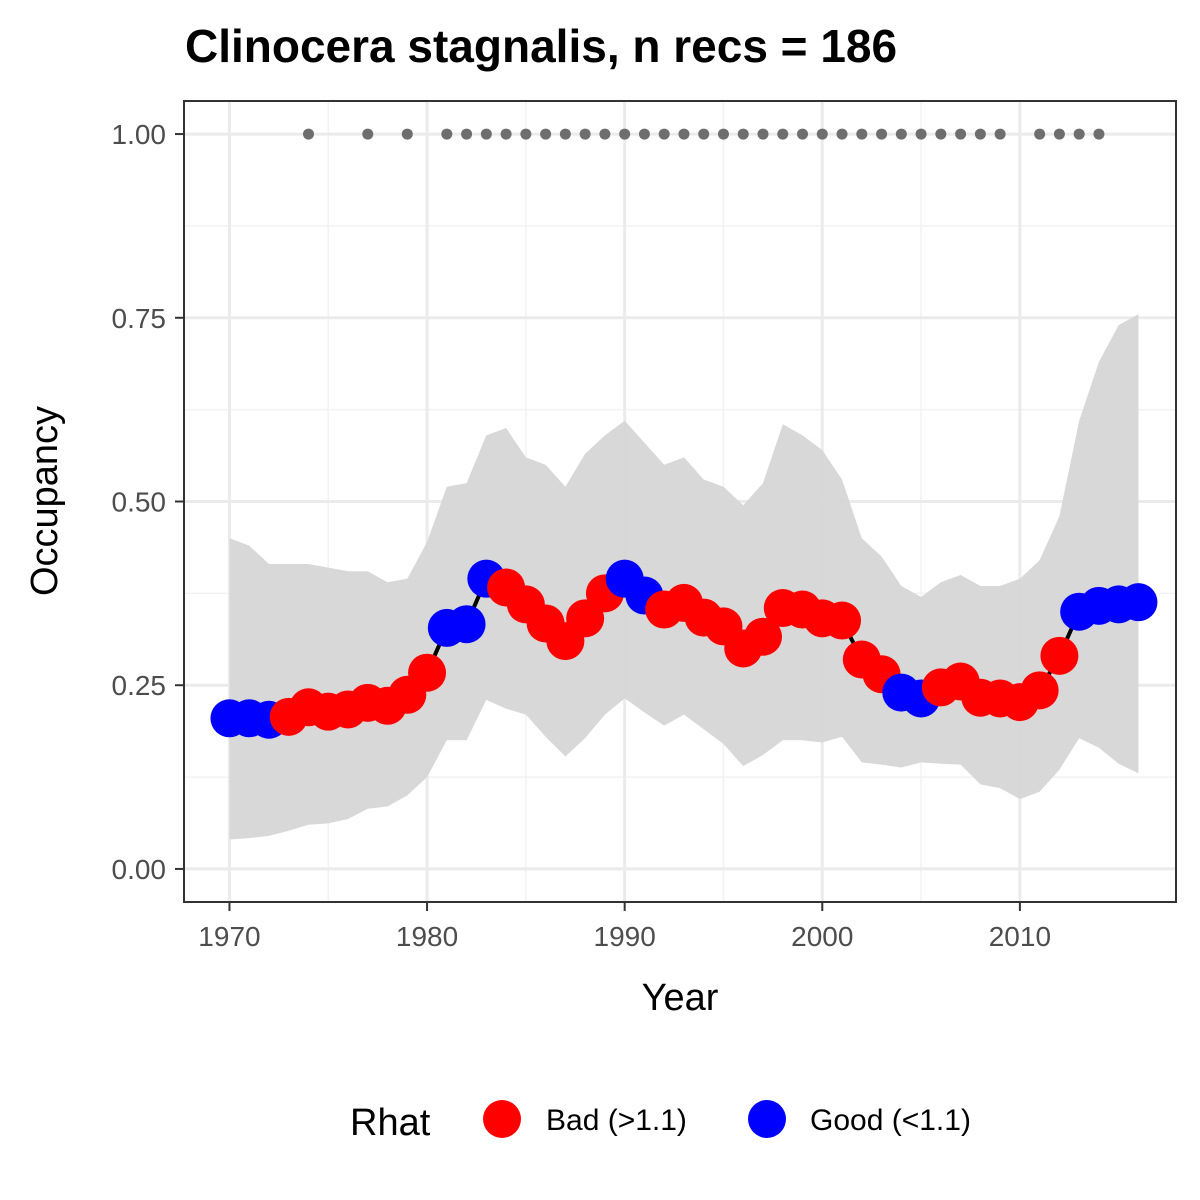 The height and width of the screenshot is (1200, 1200). I want to click on x-tick-label: 1980, so click(427, 936).